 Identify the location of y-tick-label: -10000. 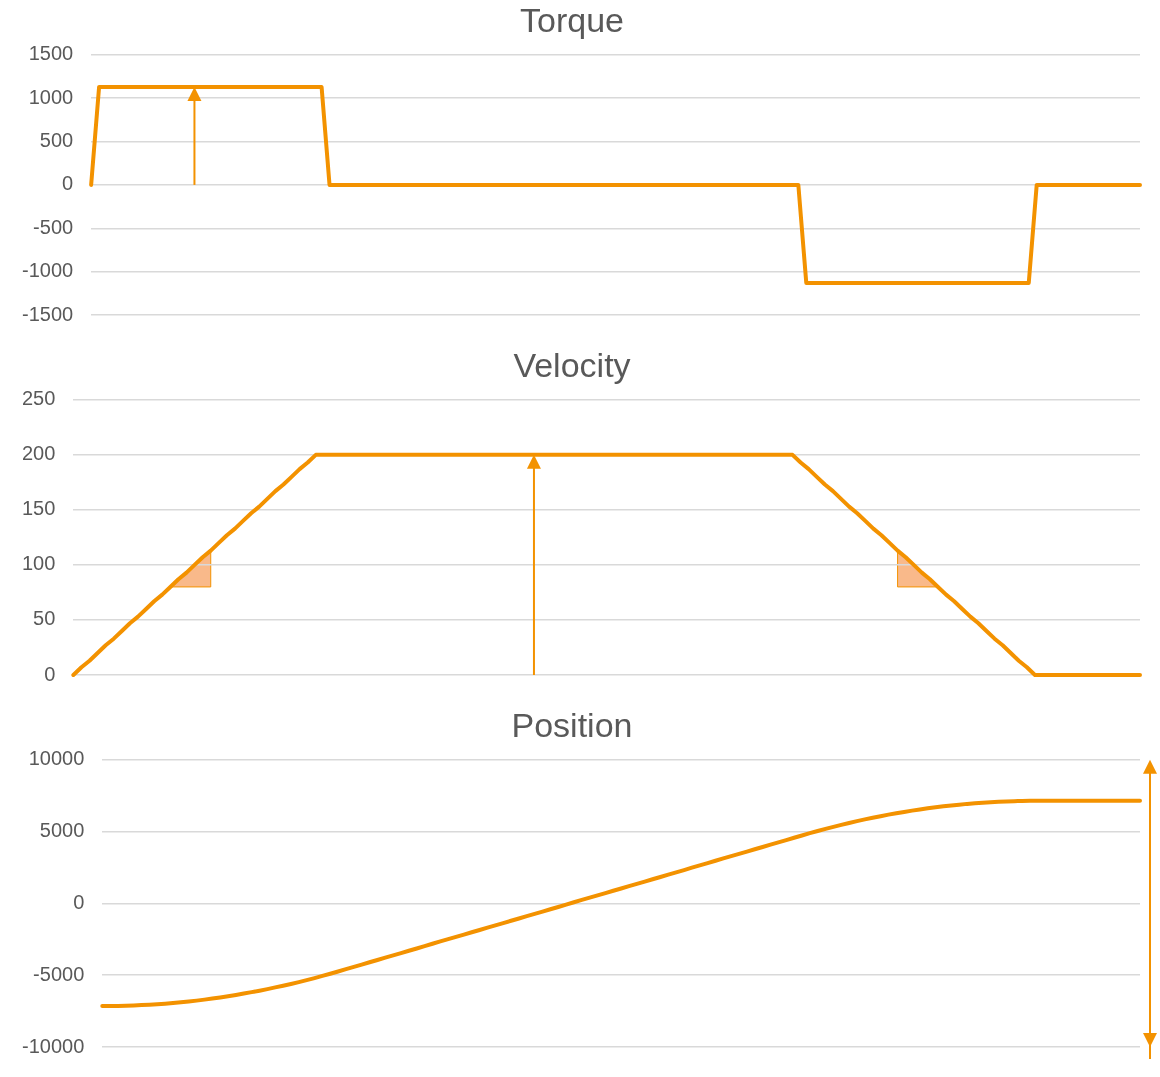
(53, 1045).